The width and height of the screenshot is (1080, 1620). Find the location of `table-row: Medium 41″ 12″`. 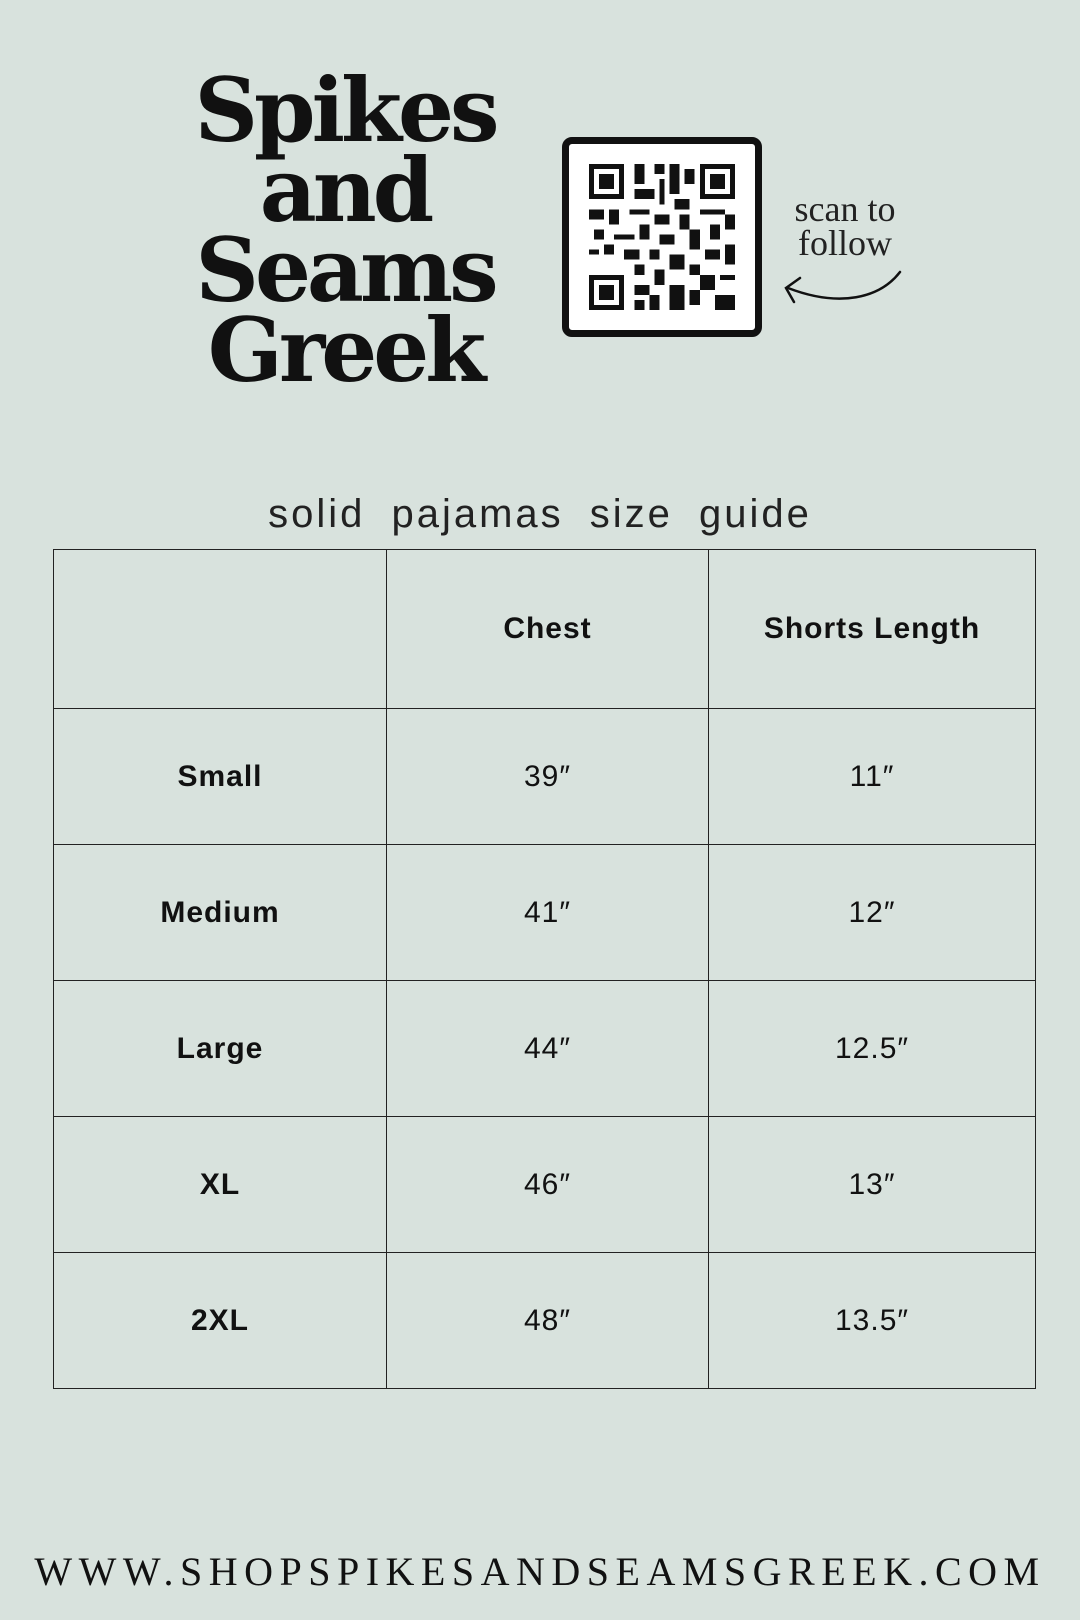

table-row: Medium 41″ 12″ is located at coordinates (544, 912).